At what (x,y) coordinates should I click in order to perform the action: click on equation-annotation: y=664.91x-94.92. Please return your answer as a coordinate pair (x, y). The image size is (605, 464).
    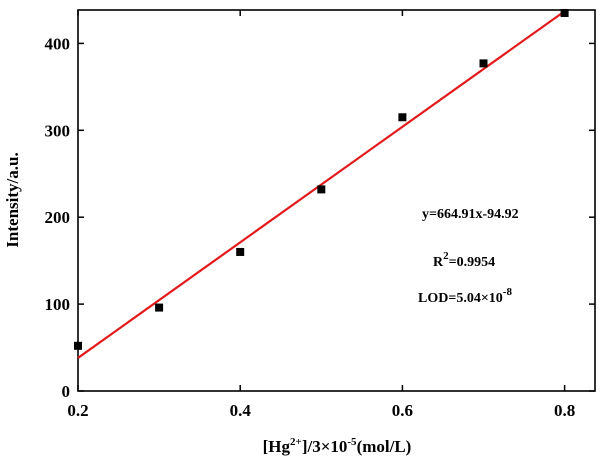
    Looking at the image, I should click on (470, 214).